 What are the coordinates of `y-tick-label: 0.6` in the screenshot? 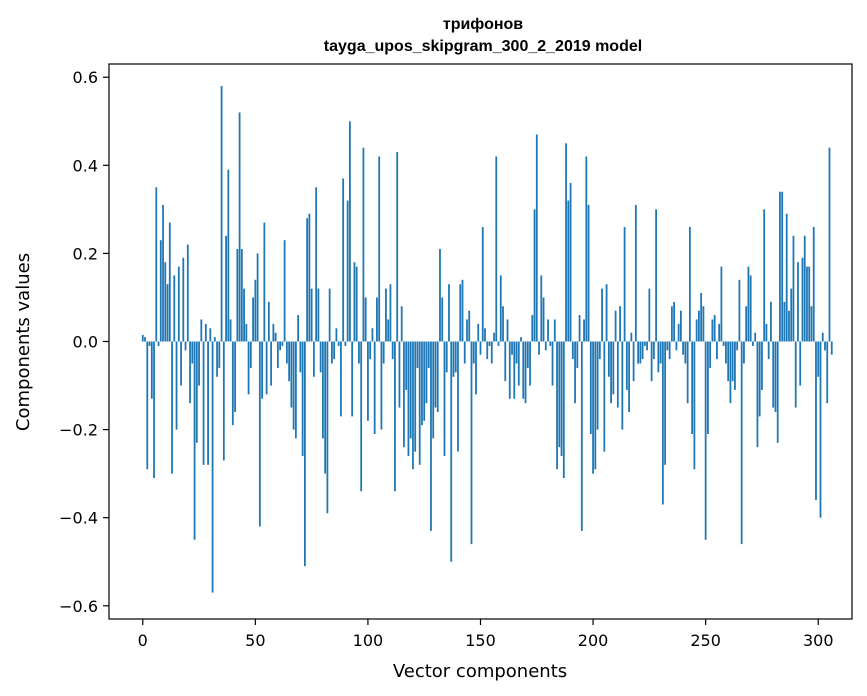 It's located at (85, 77).